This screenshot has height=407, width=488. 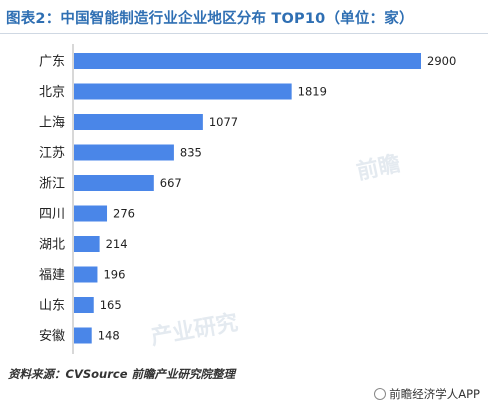 What do you see at coordinates (312, 92) in the screenshot?
I see `value-label: 1819` at bounding box center [312, 92].